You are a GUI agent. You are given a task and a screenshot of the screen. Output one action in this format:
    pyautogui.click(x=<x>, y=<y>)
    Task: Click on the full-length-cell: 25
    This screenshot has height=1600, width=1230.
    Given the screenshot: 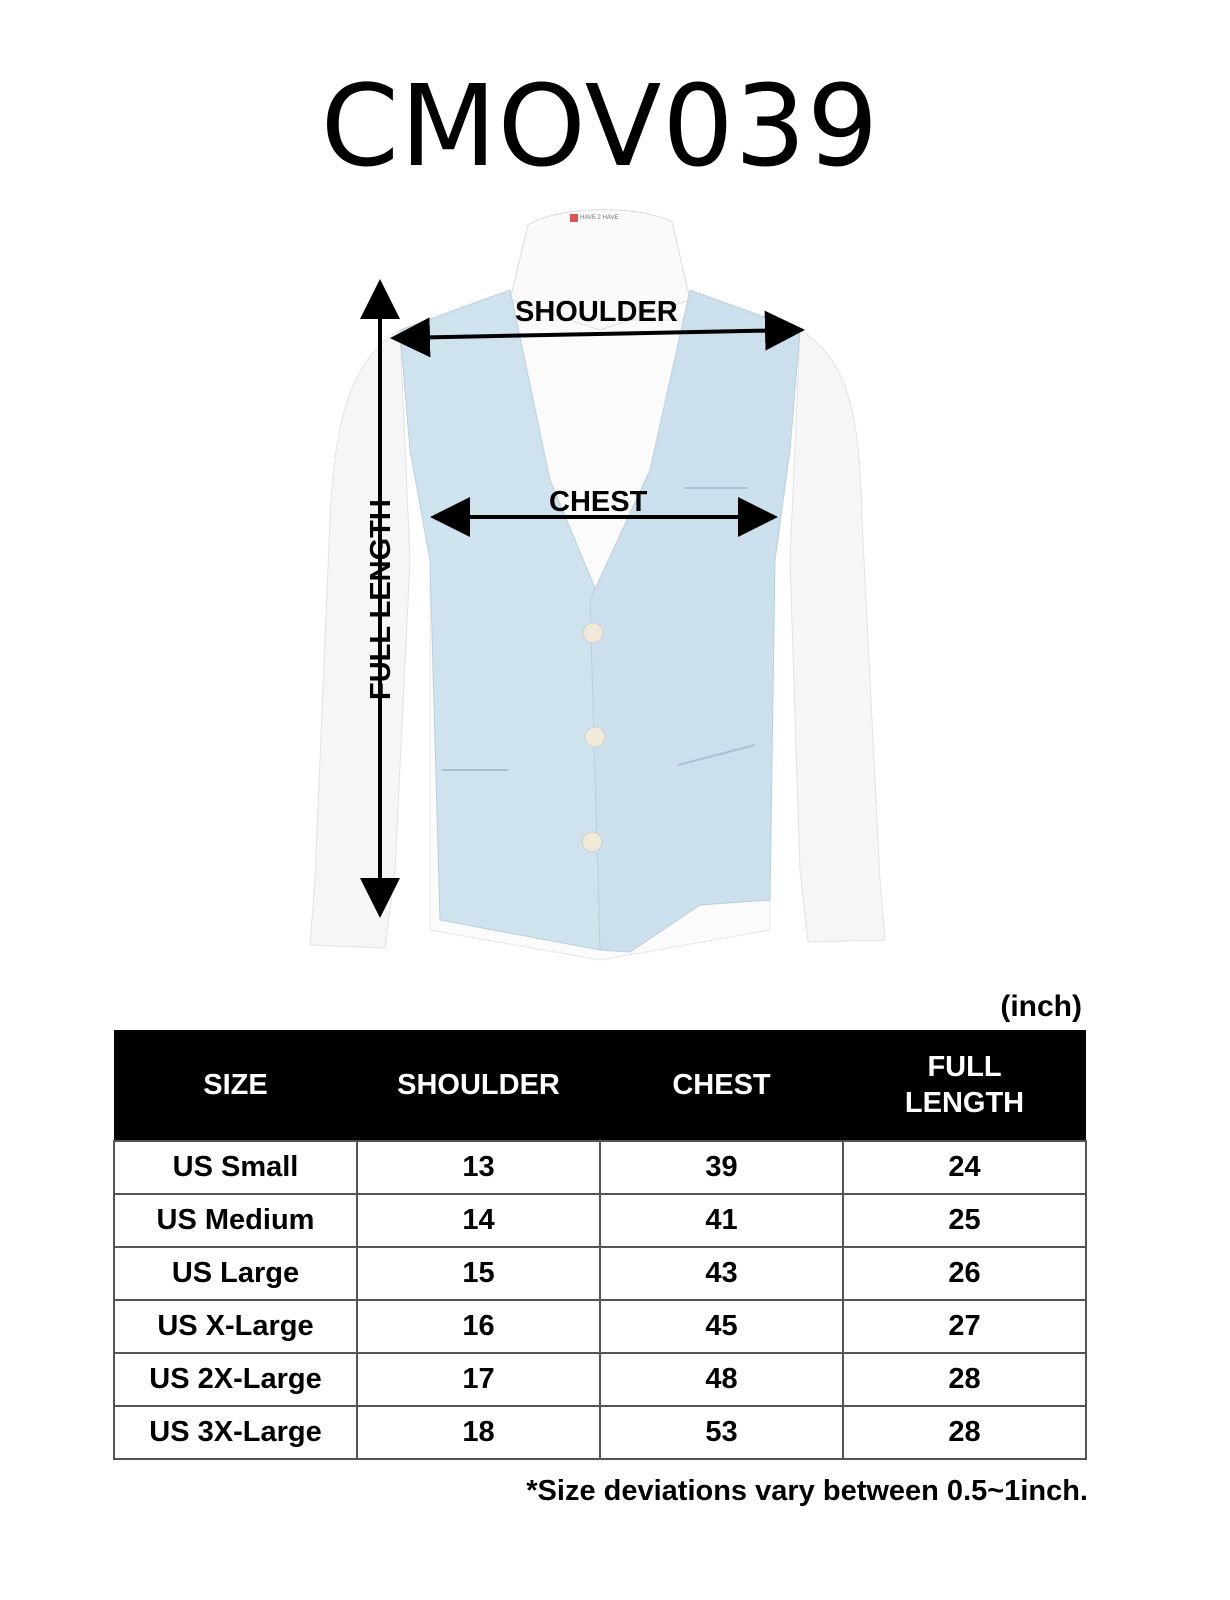 What is the action you would take?
    pyautogui.click(x=964, y=1220)
    